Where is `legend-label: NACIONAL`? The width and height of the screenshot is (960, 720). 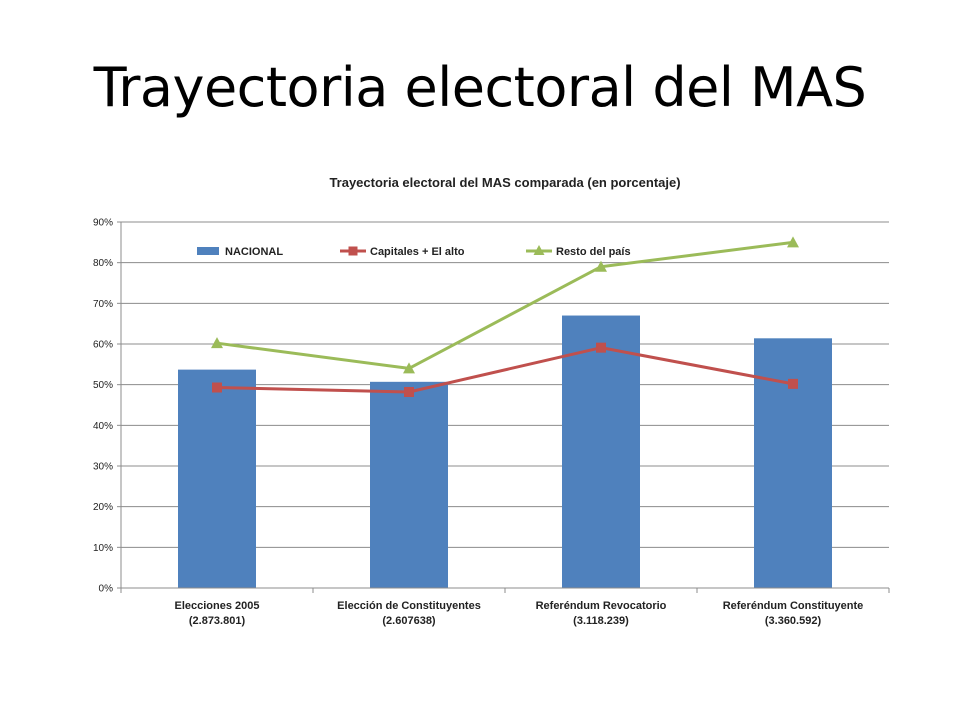
legend-label: NACIONAL is located at coordinates (254, 252).